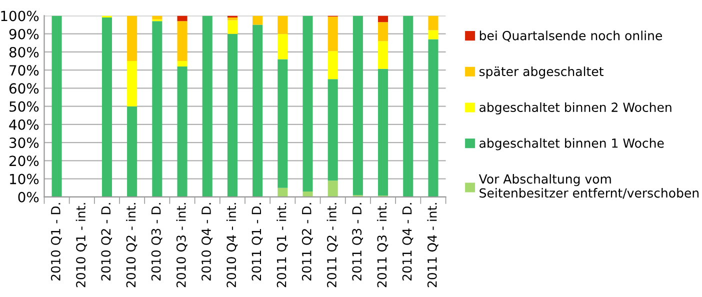  What do you see at coordinates (24, 179) in the screenshot?
I see `y-tick-label: 10%` at bounding box center [24, 179].